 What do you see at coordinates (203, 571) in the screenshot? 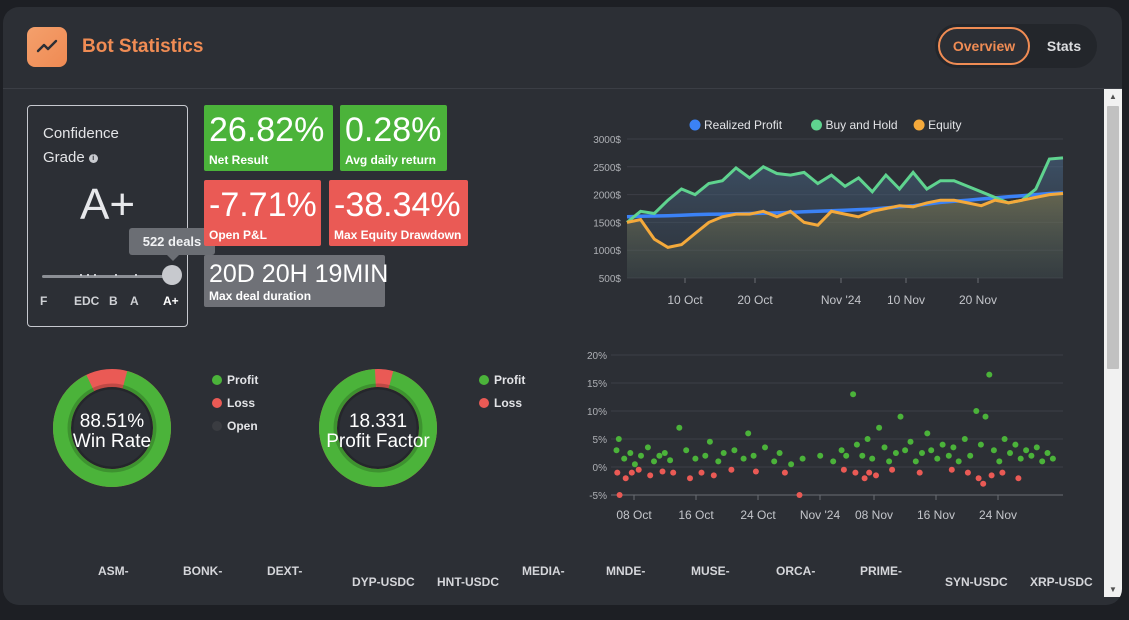
I see `symbol-label: BONK-` at bounding box center [203, 571].